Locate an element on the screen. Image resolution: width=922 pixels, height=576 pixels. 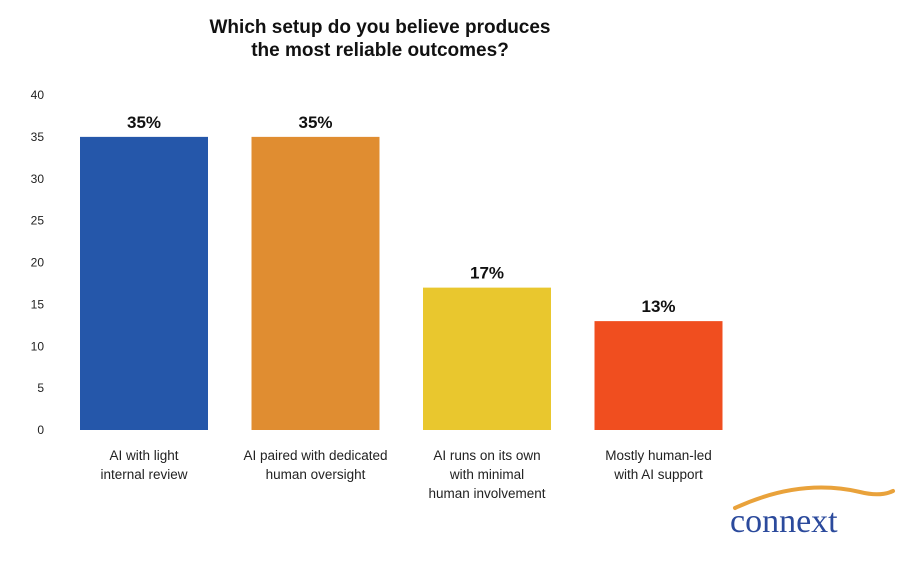
y-tick-label: 20 is located at coordinates (38, 263).